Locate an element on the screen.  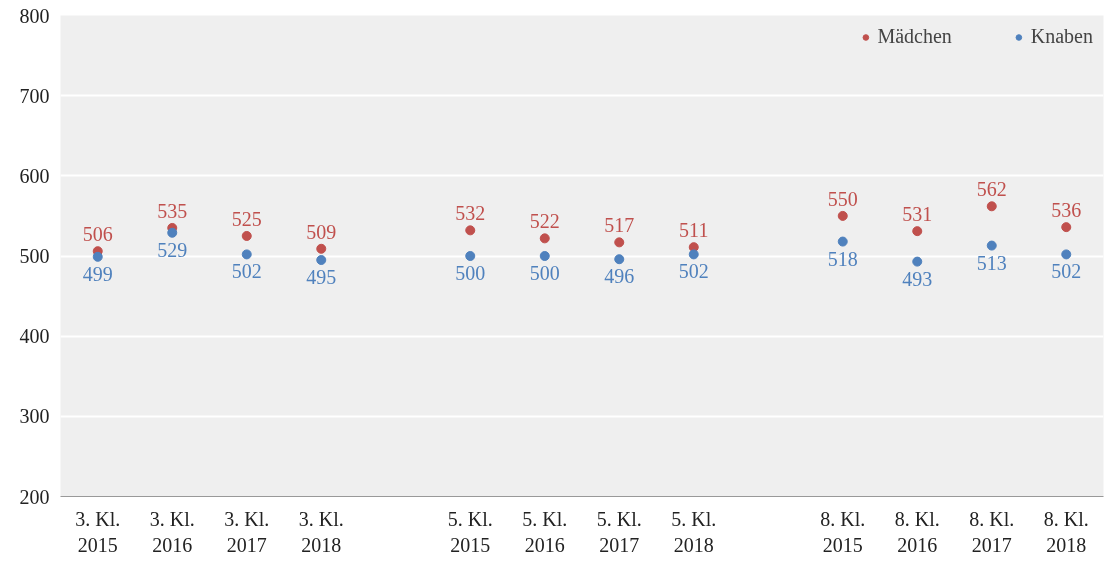
y-tick-label: 400 is located at coordinates (34, 336).